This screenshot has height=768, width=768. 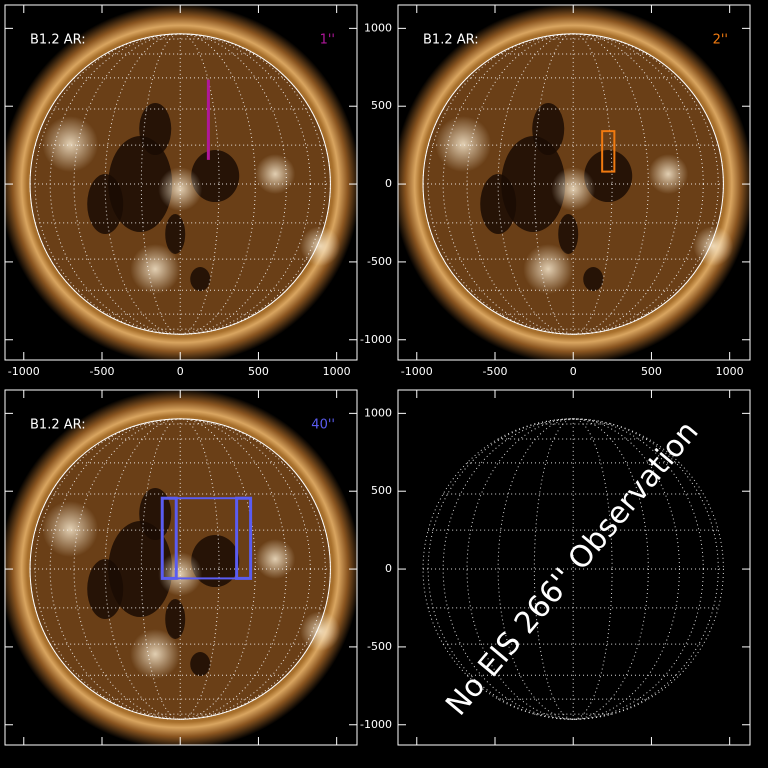 I want to click on slit-label: 2'', so click(x=720, y=40).